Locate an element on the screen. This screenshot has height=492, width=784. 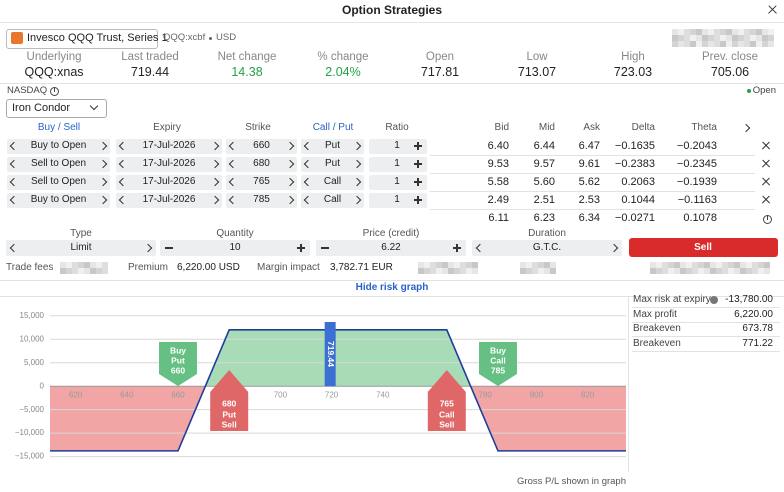
clock-hand is located at coordinates (54, 90).